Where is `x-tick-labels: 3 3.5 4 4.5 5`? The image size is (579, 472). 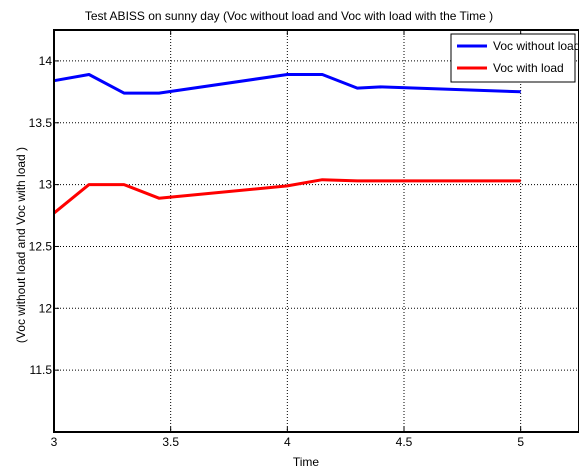 x-tick-labels: 3 3.5 4 4.5 5 is located at coordinates (288, 442).